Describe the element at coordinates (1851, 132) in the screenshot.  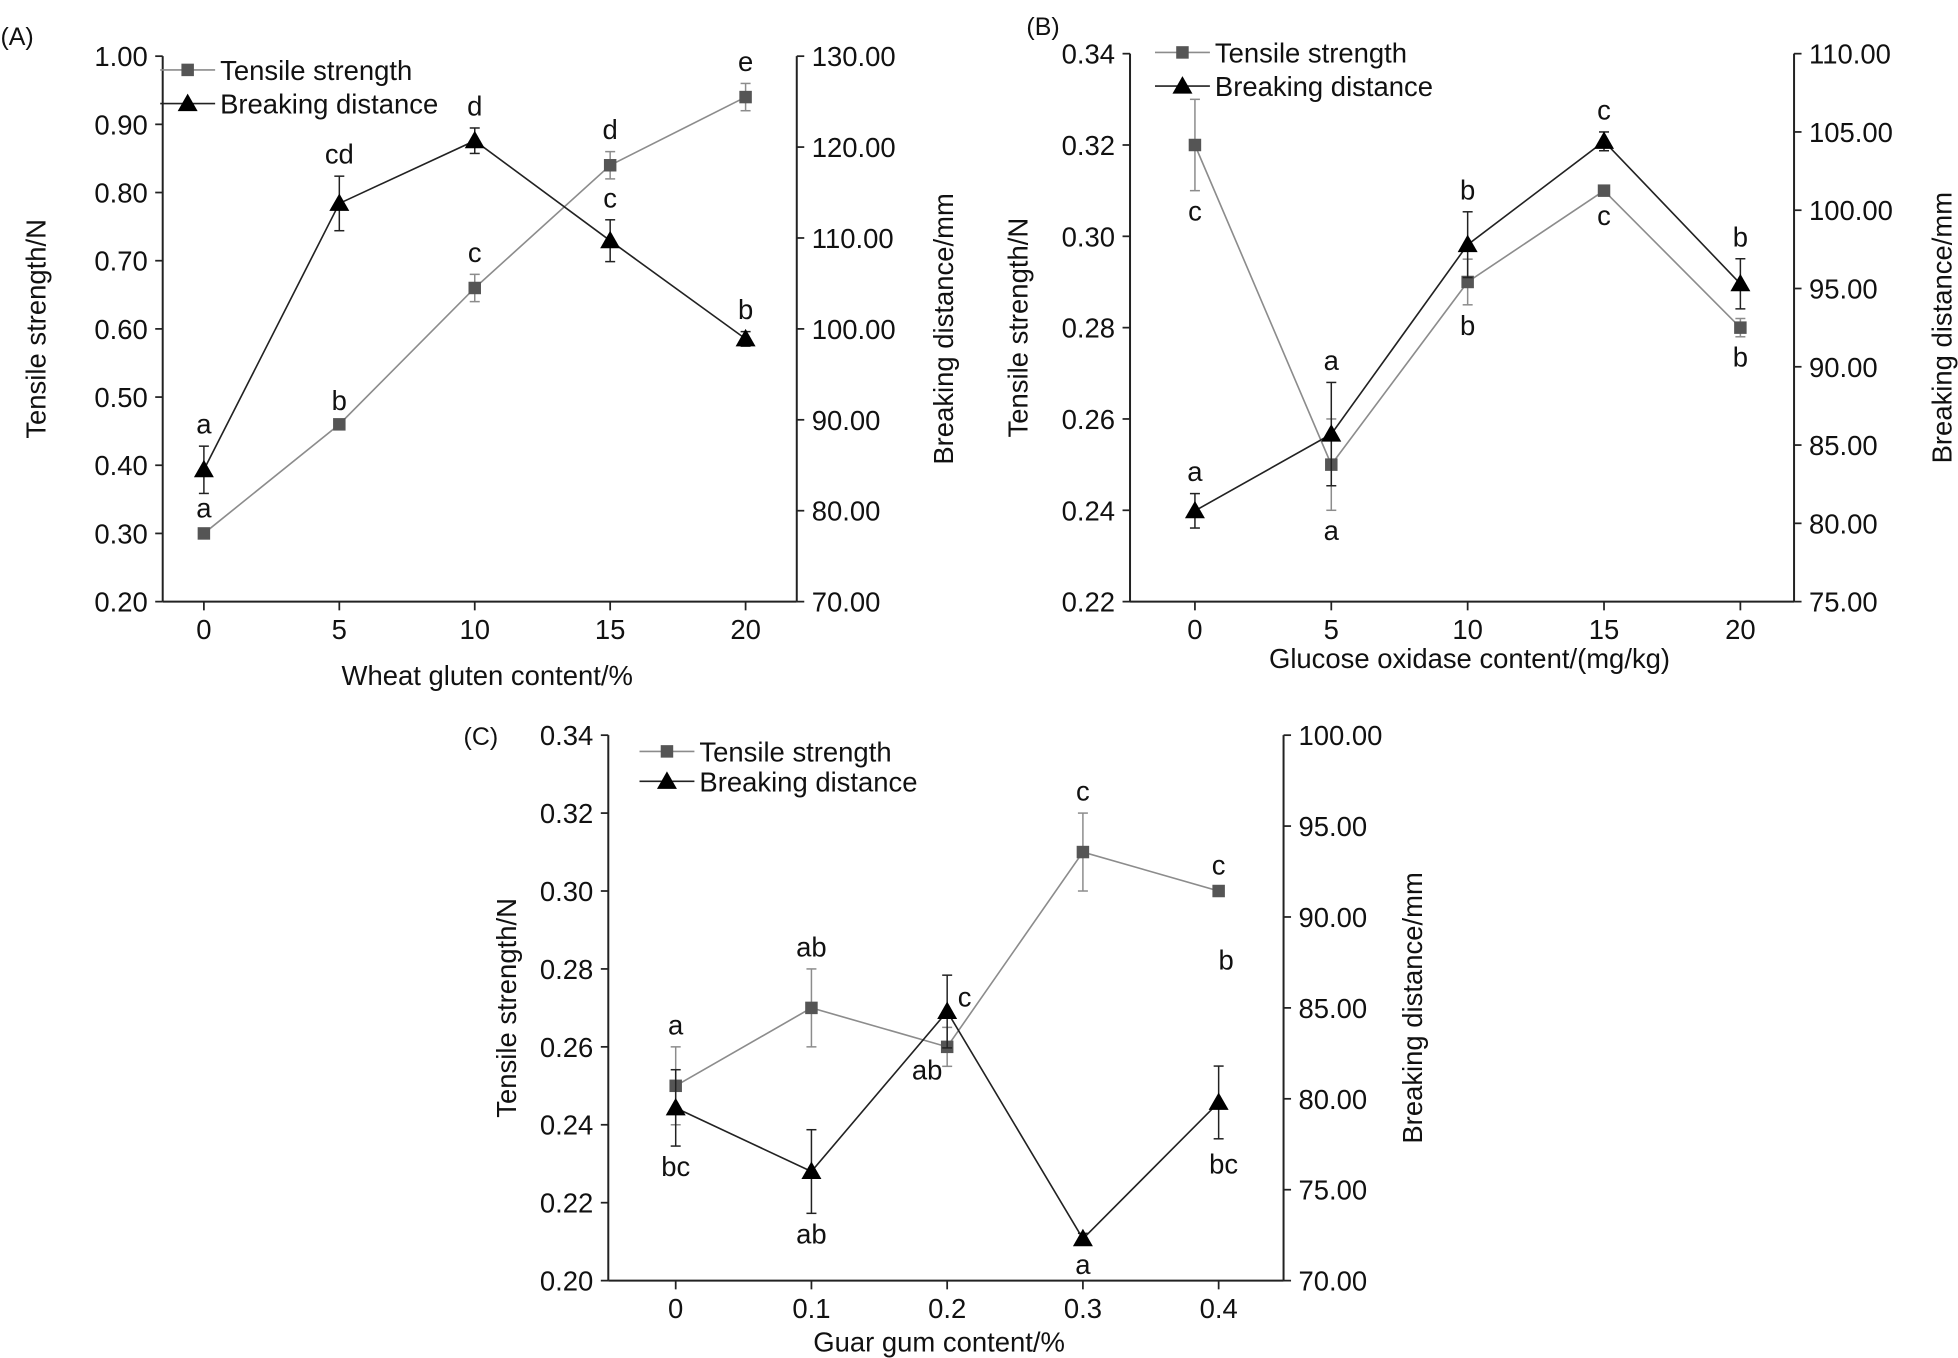
I see `y2-tick-label: 105.00` at that location.